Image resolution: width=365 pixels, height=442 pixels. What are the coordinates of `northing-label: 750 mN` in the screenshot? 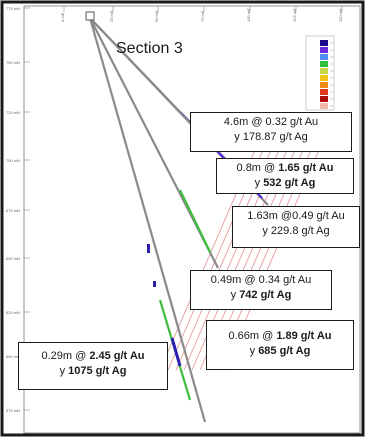 It's located at (13, 62).